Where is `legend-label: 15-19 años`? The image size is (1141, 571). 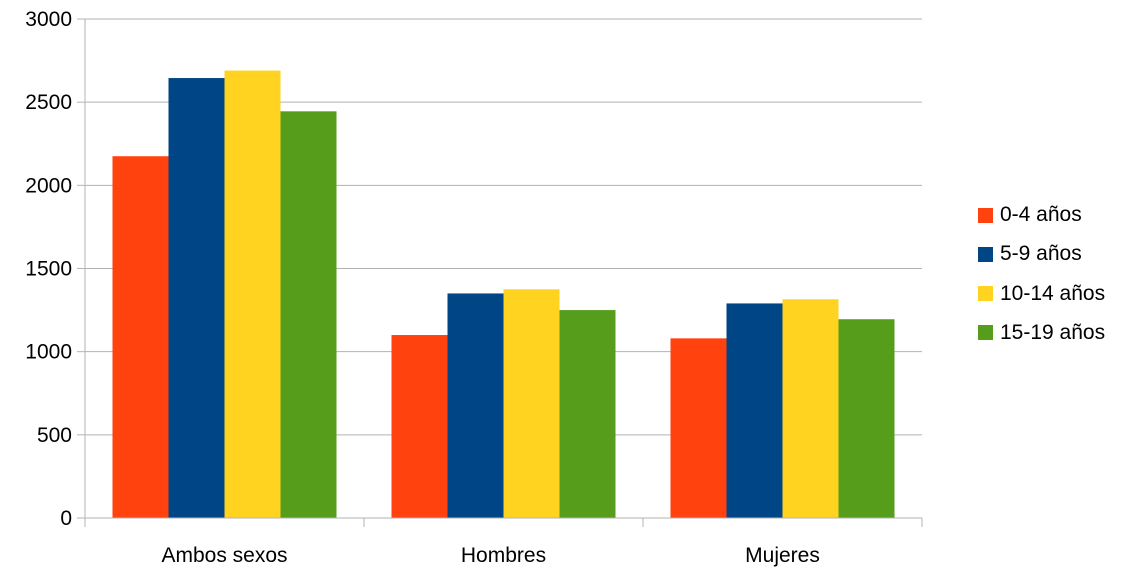 legend-label: 15-19 años is located at coordinates (1053, 332).